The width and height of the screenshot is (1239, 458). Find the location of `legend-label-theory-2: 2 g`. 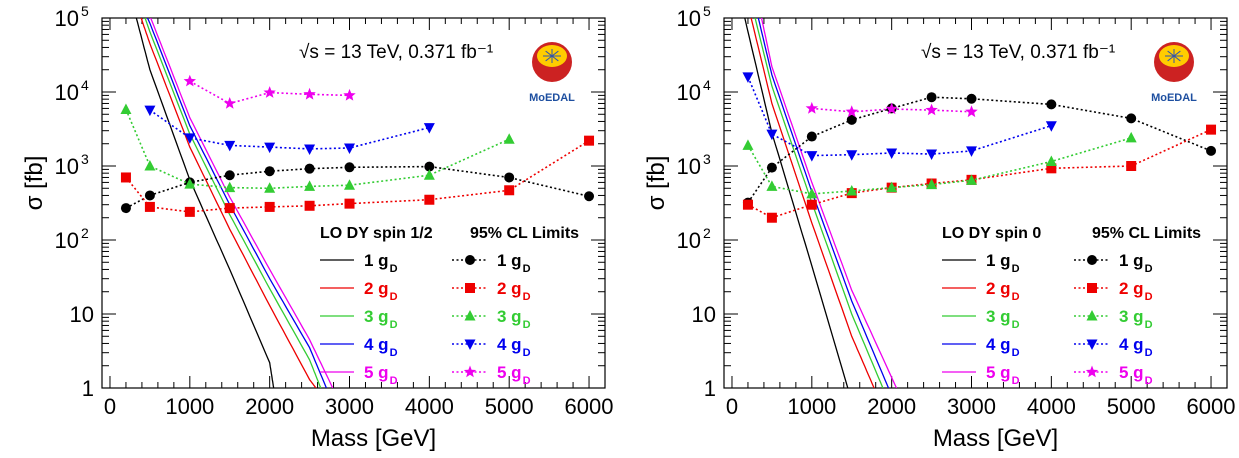

legend-label-theory-2: 2 g is located at coordinates (376, 288).